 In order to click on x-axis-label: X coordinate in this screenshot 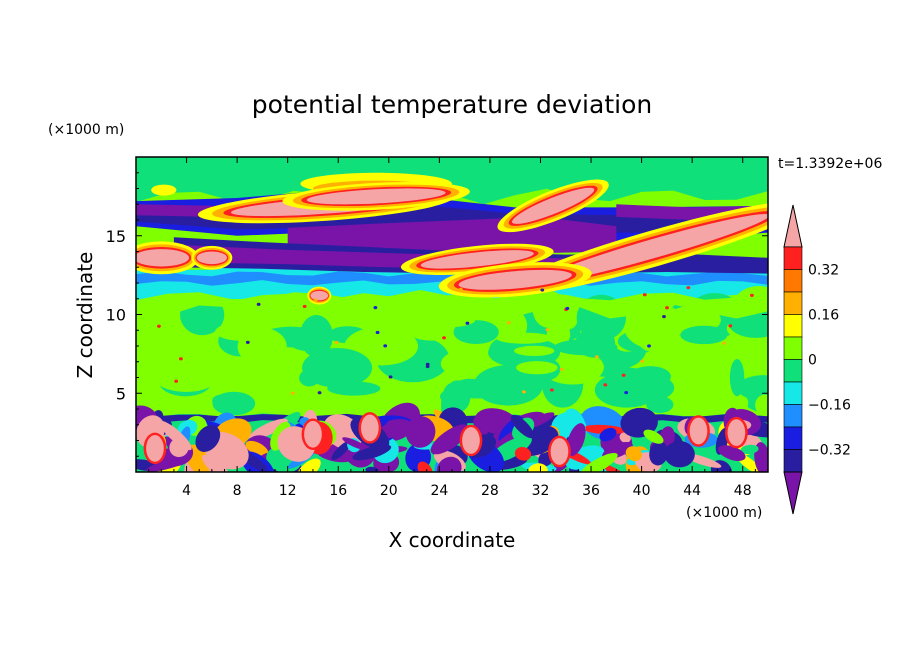, I will do `click(452, 540)`.